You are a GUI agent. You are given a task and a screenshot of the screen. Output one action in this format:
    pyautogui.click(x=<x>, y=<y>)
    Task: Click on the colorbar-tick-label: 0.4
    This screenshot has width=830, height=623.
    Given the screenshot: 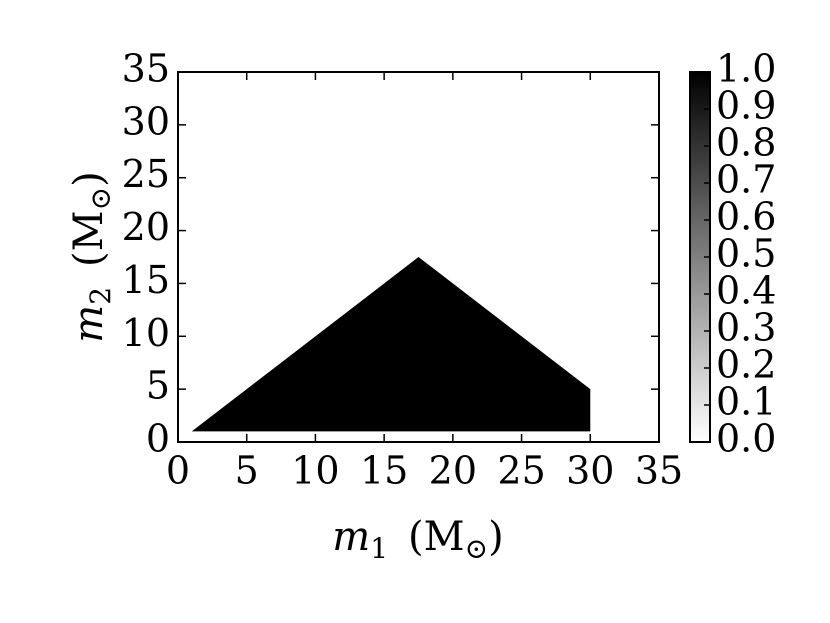 What is the action you would take?
    pyautogui.click(x=746, y=291)
    